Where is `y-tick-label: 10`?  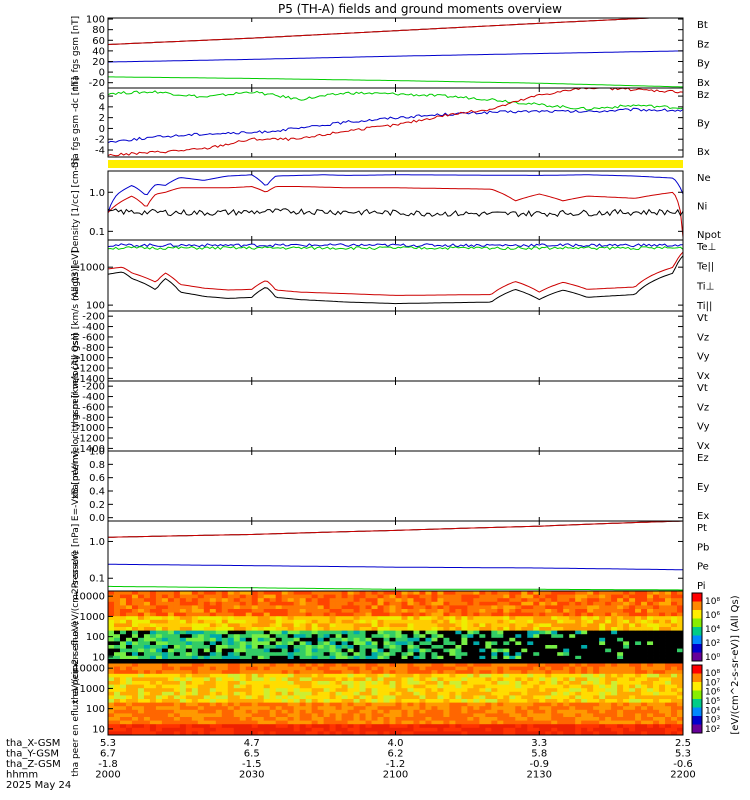
y-tick-label: 10 is located at coordinates (98, 729).